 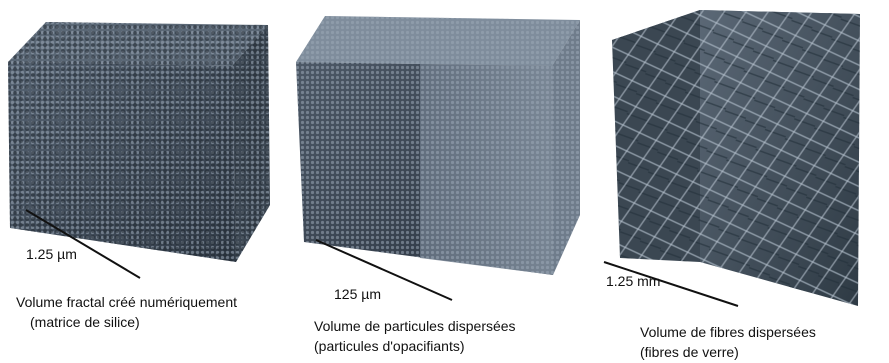 I want to click on caption-1-line2: (matrice de silice), so click(x=85, y=322).